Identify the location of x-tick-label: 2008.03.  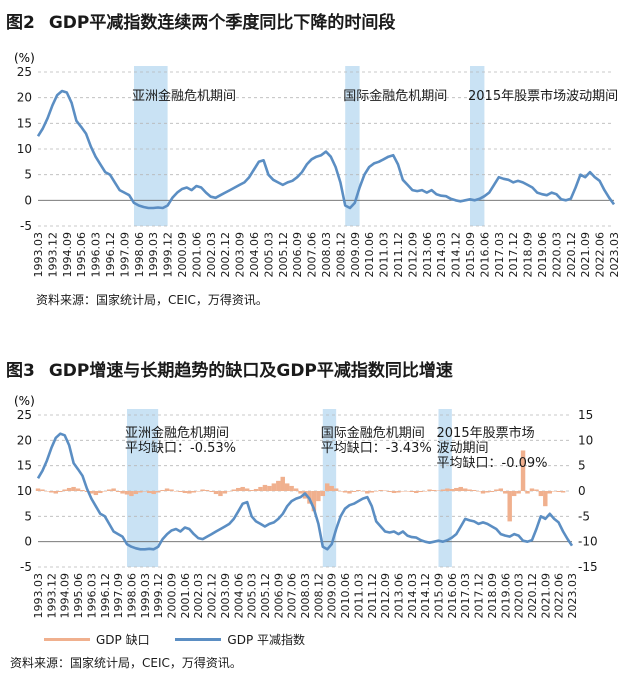
(326, 255).